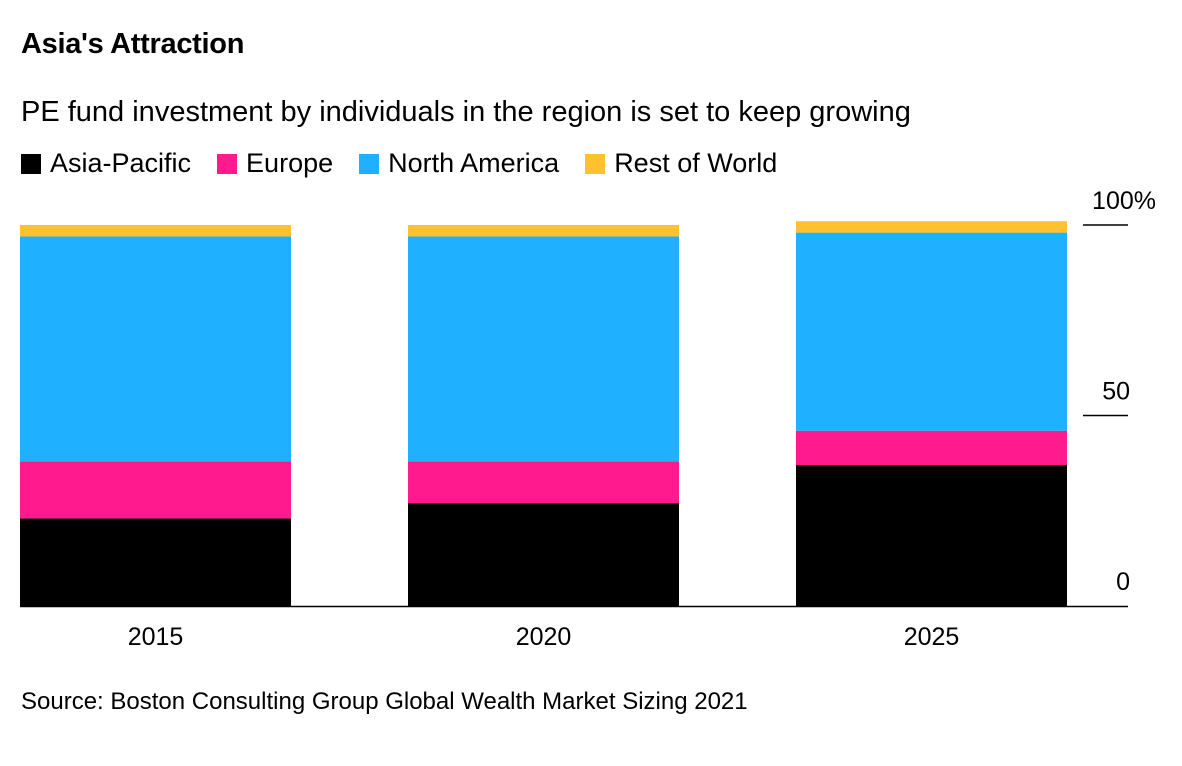 Image resolution: width=1182 pixels, height=766 pixels. What do you see at coordinates (696, 163) in the screenshot?
I see `legend-label-rest-of-world: Rest of World` at bounding box center [696, 163].